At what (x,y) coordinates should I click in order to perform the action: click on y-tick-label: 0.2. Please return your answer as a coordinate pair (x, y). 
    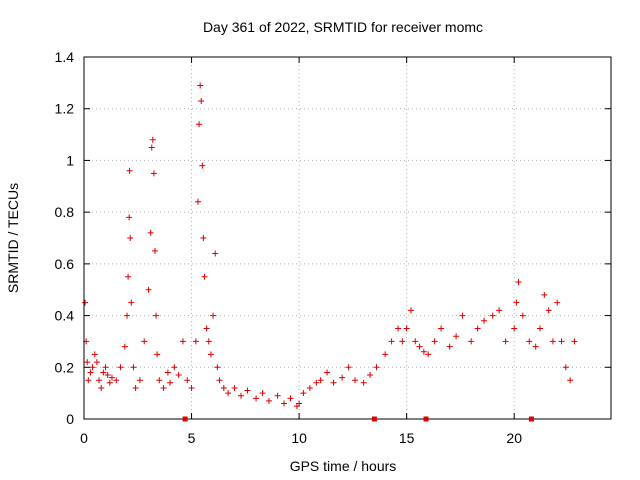
    Looking at the image, I should click on (65, 367).